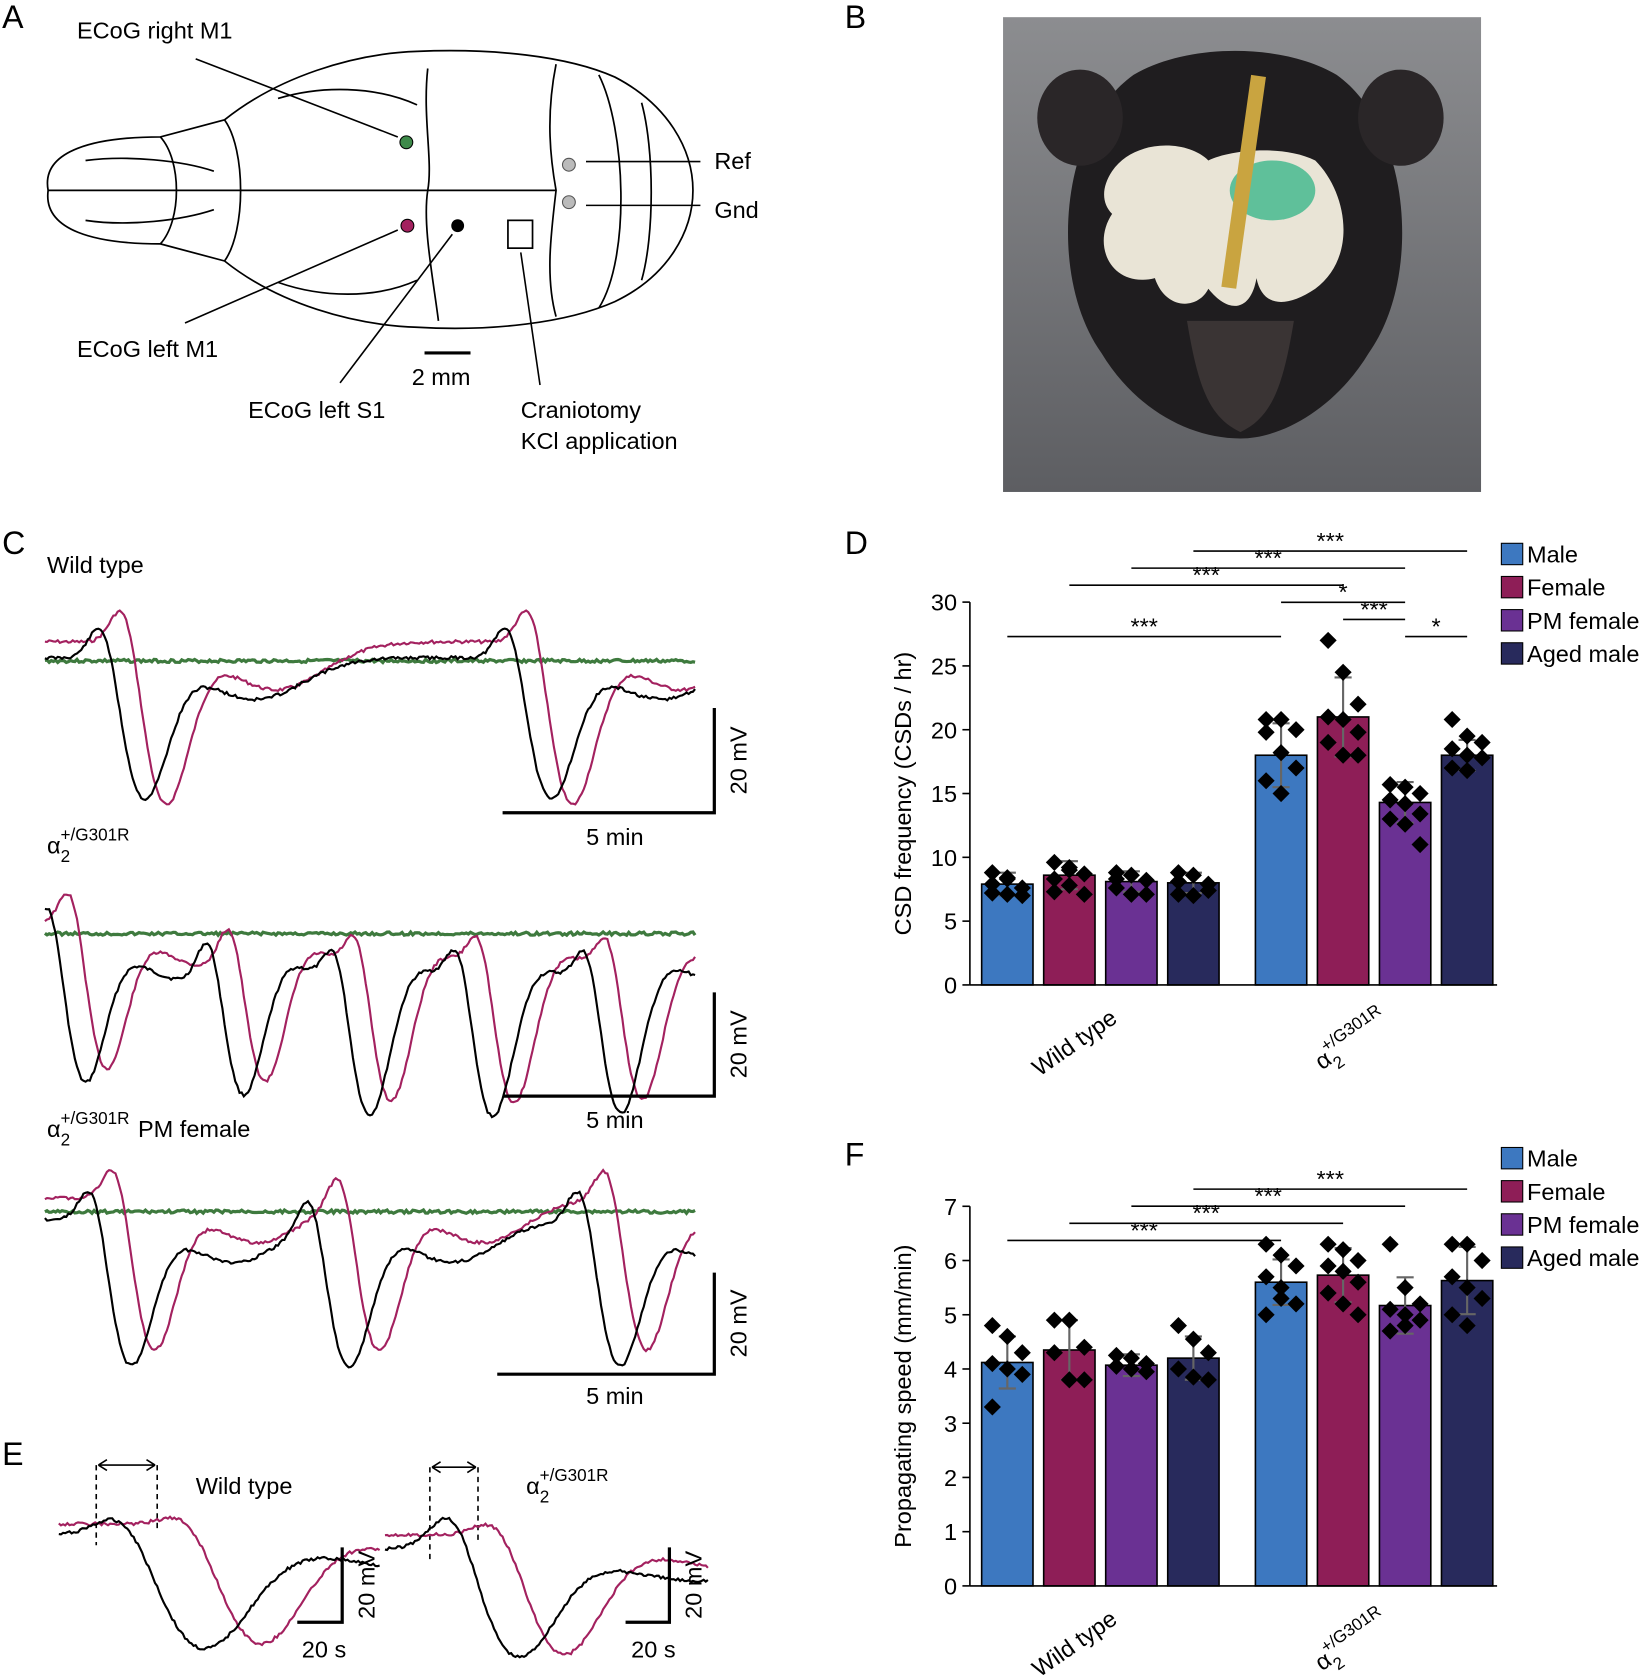 The width and height of the screenshot is (1650, 1679). What do you see at coordinates (736, 210) in the screenshot?
I see `label: Gnd` at bounding box center [736, 210].